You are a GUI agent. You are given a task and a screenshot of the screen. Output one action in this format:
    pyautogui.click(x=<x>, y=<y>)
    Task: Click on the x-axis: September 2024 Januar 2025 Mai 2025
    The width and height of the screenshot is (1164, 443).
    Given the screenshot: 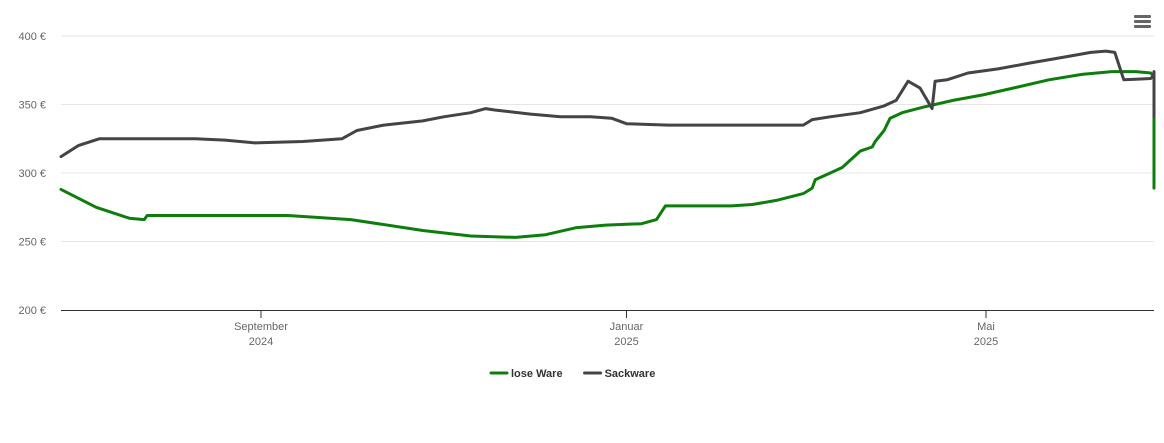 What is the action you would take?
    pyautogui.click(x=607, y=329)
    